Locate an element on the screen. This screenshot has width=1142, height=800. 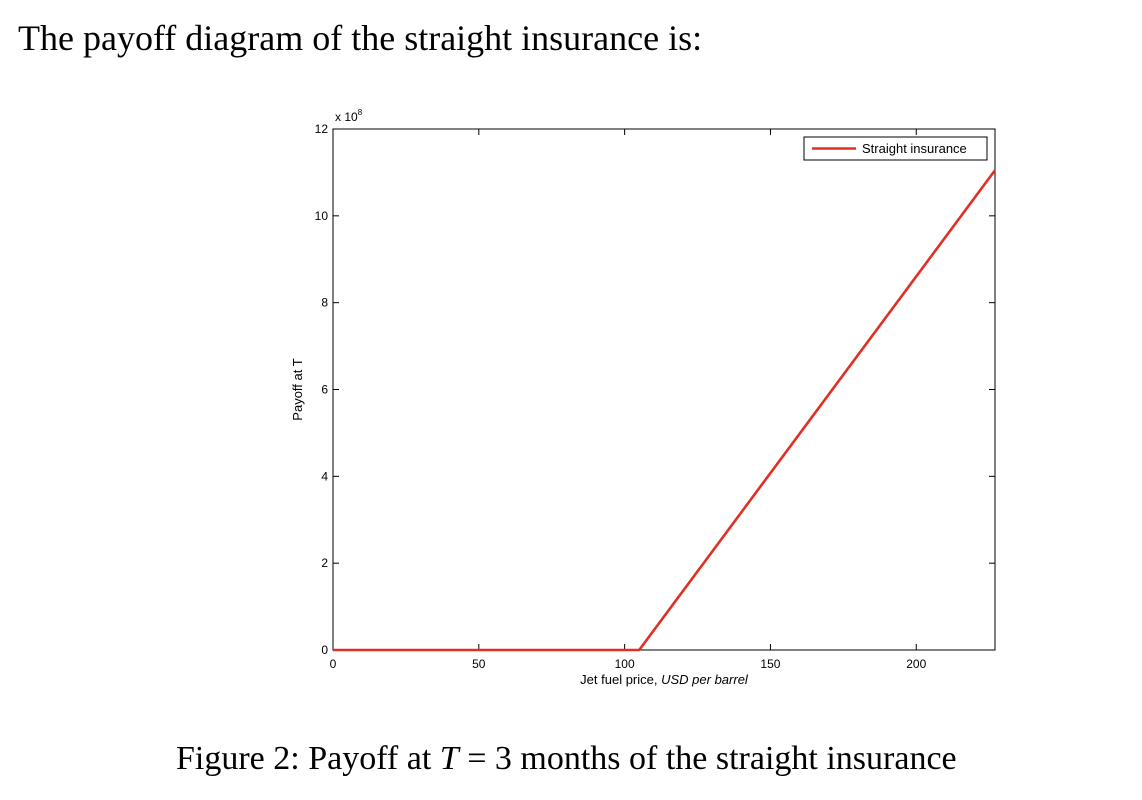
legend-entry: Straight insurance is located at coordinates (914, 148).